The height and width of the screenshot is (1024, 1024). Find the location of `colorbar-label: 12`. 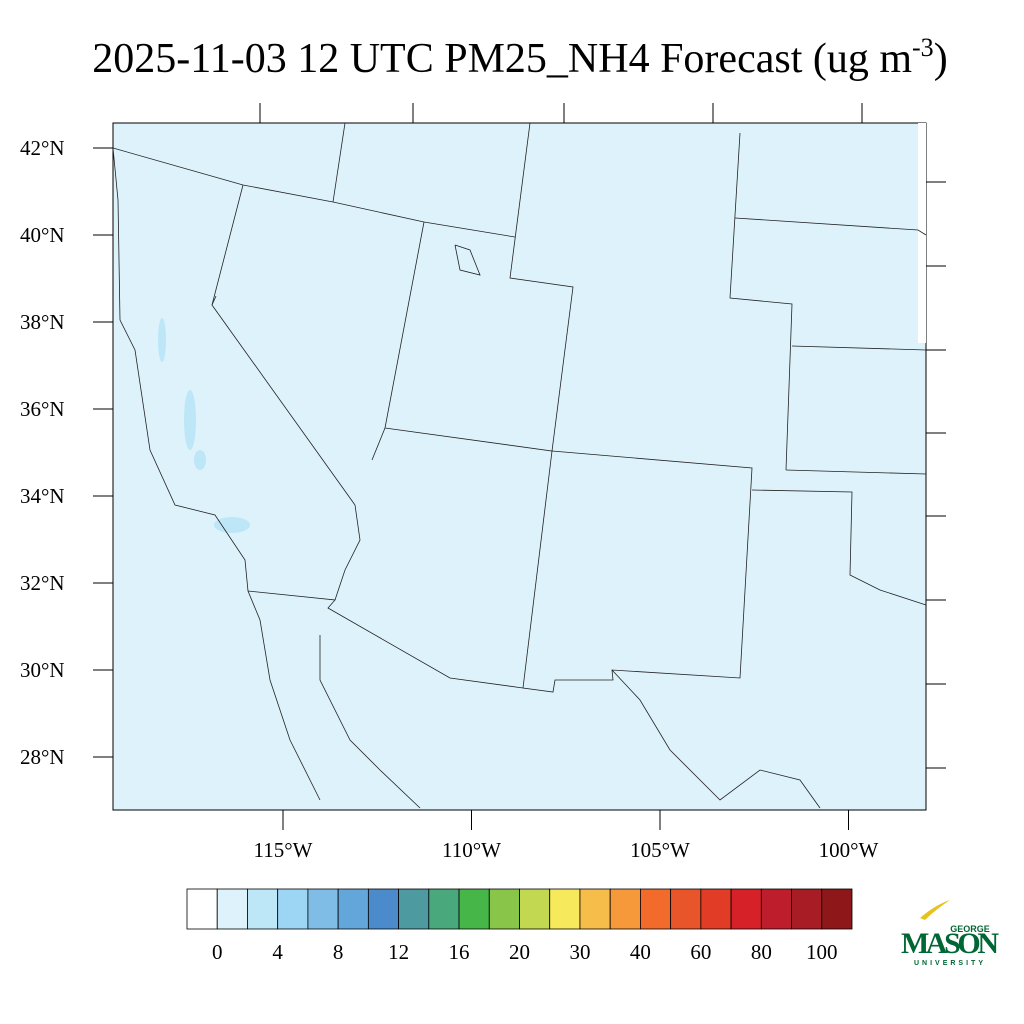

colorbar-label: 12 is located at coordinates (398, 952).